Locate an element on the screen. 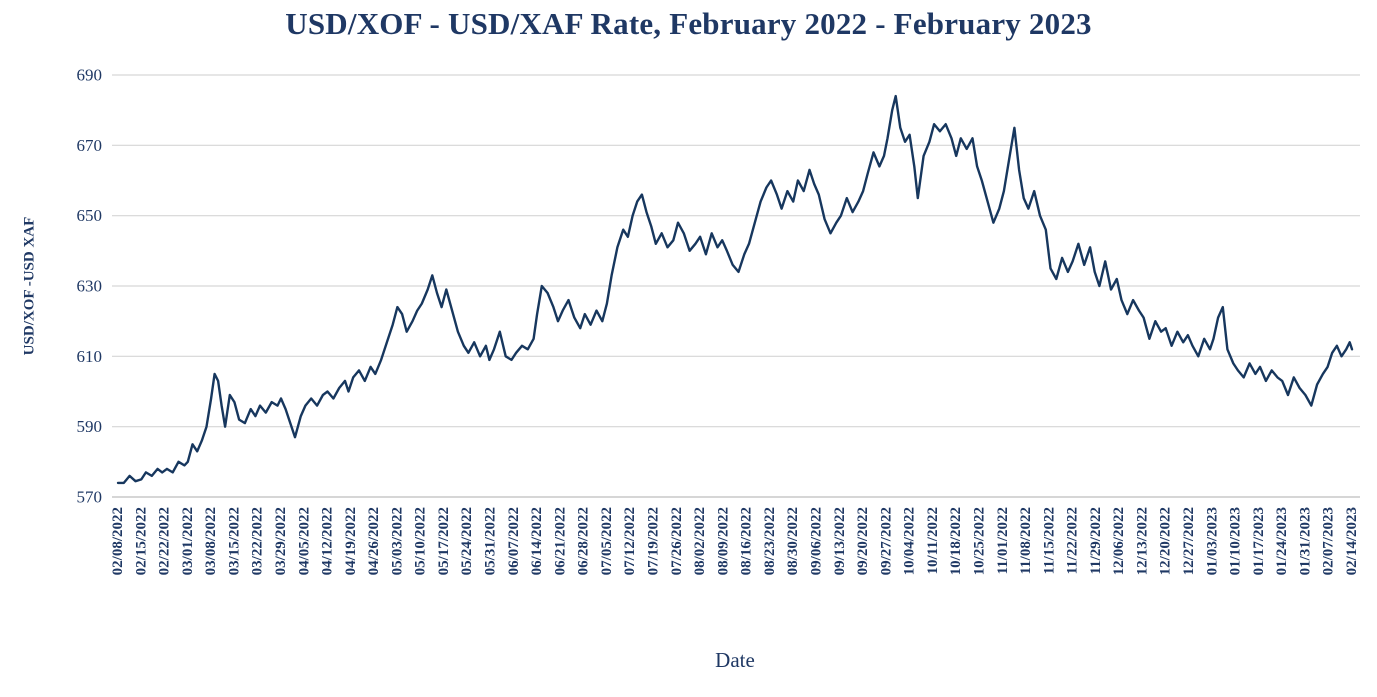 The image size is (1377, 697). x-tick-label: 06/14/2022 is located at coordinates (537, 541).